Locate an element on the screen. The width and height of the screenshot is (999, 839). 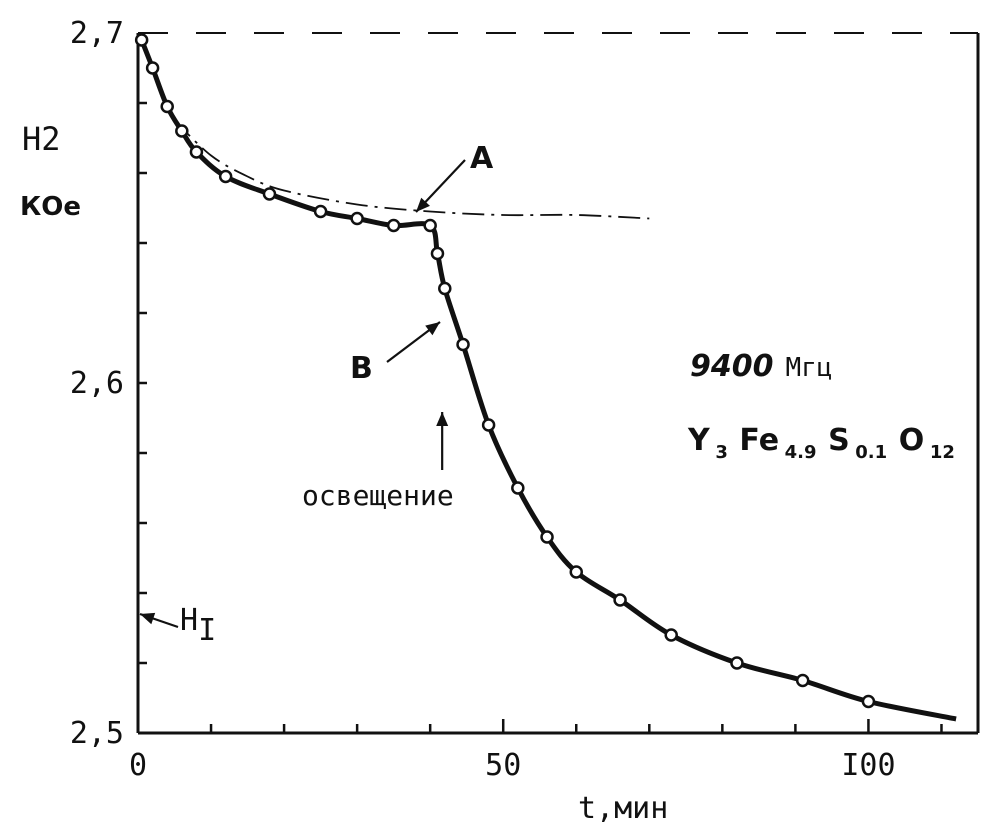
arrow-a-head is located at coordinates (423, 204).